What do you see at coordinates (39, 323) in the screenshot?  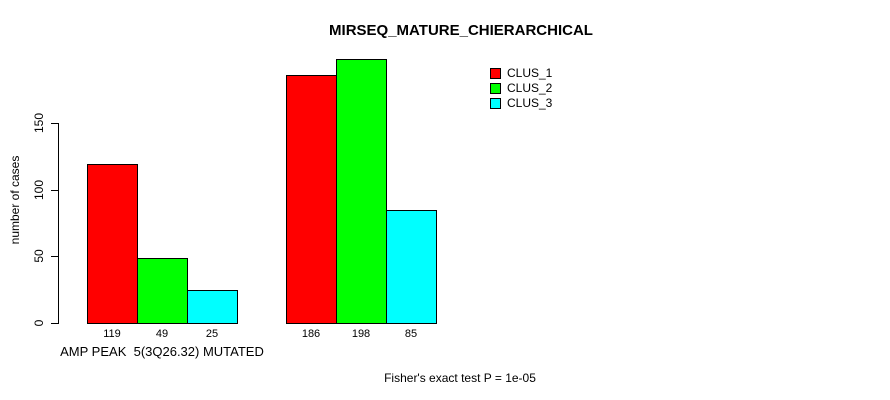 I see `y-axis-tick-label: 0` at bounding box center [39, 323].